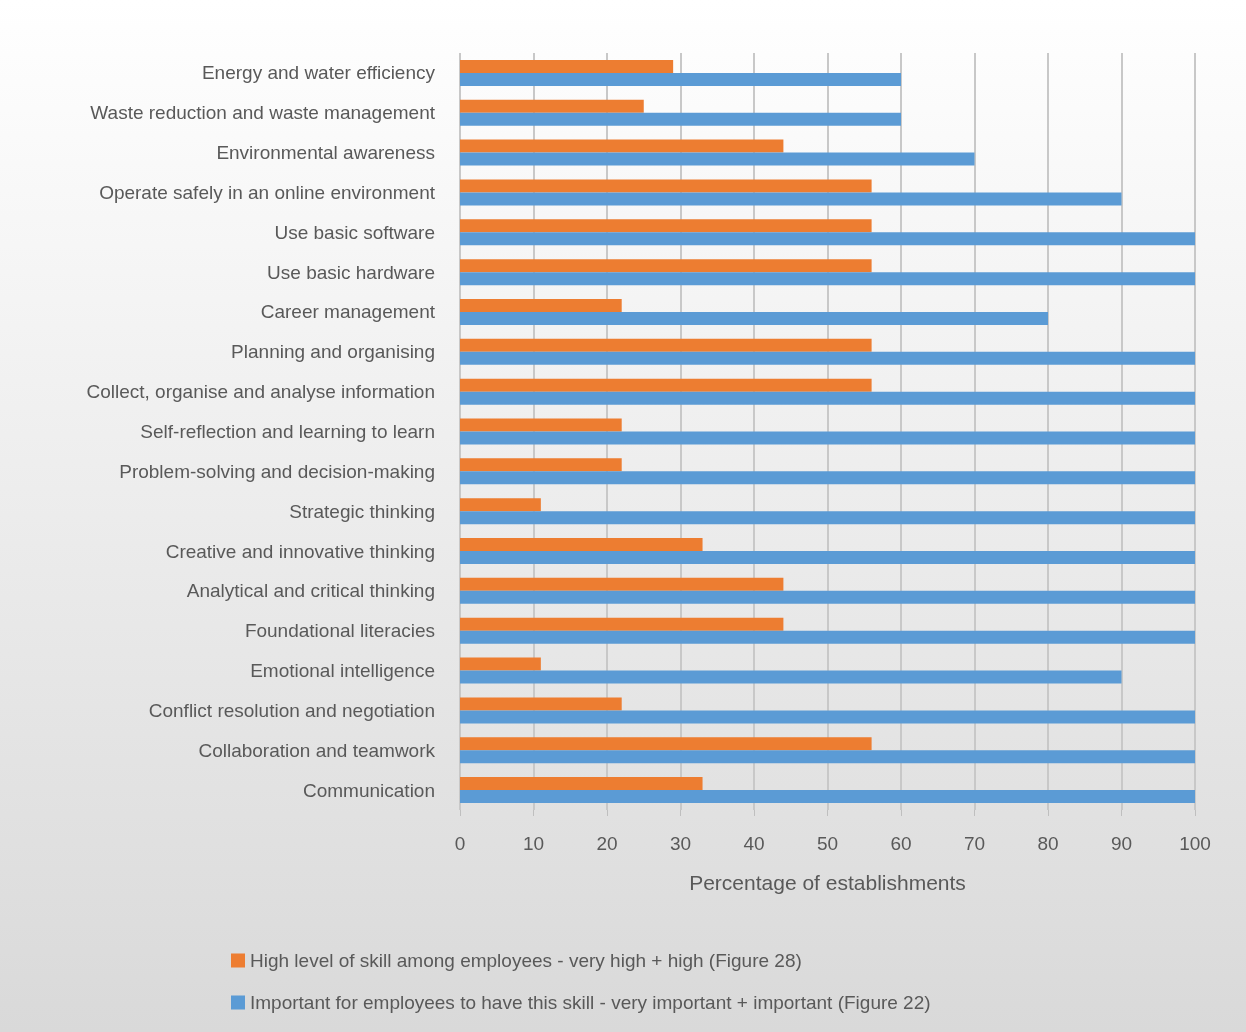  I want to click on y-tick-label: Energy and water efficiency, so click(318, 73).